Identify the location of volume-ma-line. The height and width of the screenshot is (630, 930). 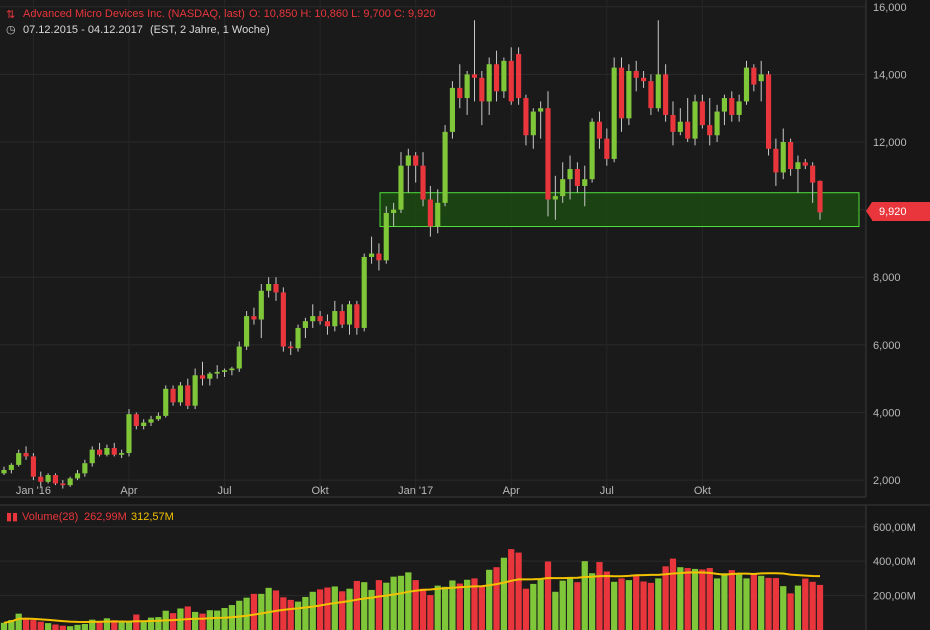
(412, 597).